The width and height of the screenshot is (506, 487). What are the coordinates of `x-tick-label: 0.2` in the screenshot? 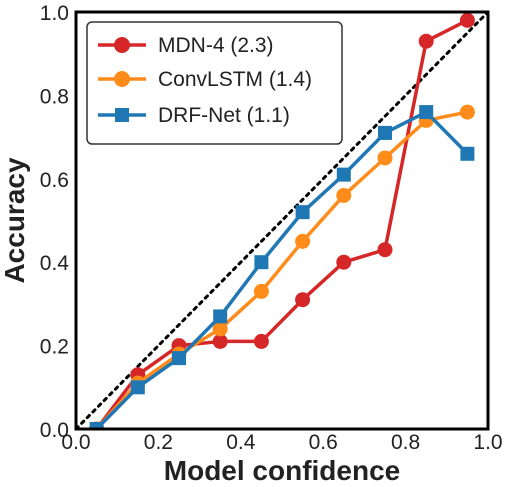 It's located at (158, 442).